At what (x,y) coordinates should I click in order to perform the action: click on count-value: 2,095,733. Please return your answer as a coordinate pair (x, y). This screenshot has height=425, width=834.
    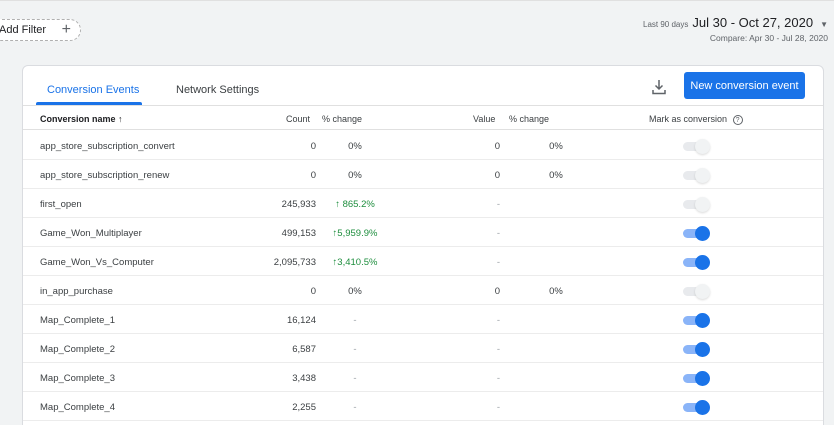
    Looking at the image, I should click on (294, 262).